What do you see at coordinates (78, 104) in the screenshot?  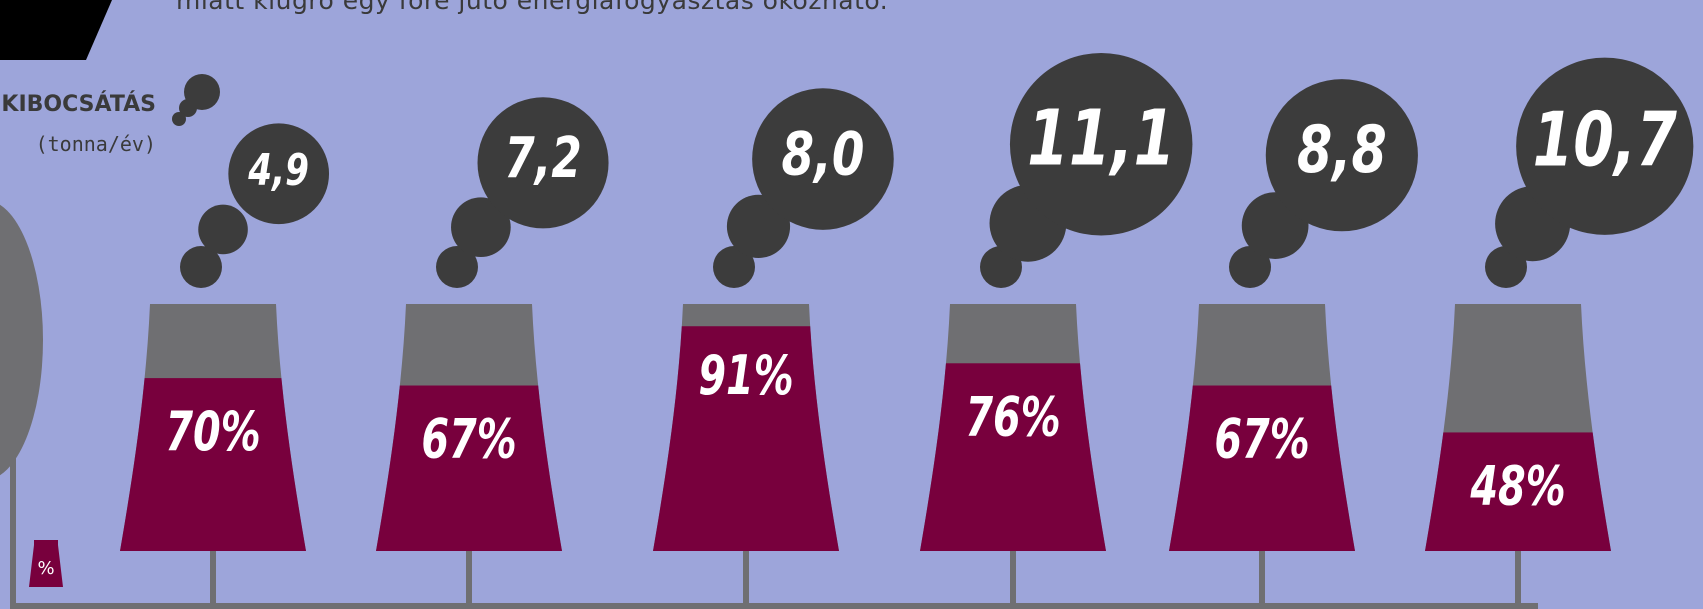 I see `legend-title: KIBOCSÁTÁS` at bounding box center [78, 104].